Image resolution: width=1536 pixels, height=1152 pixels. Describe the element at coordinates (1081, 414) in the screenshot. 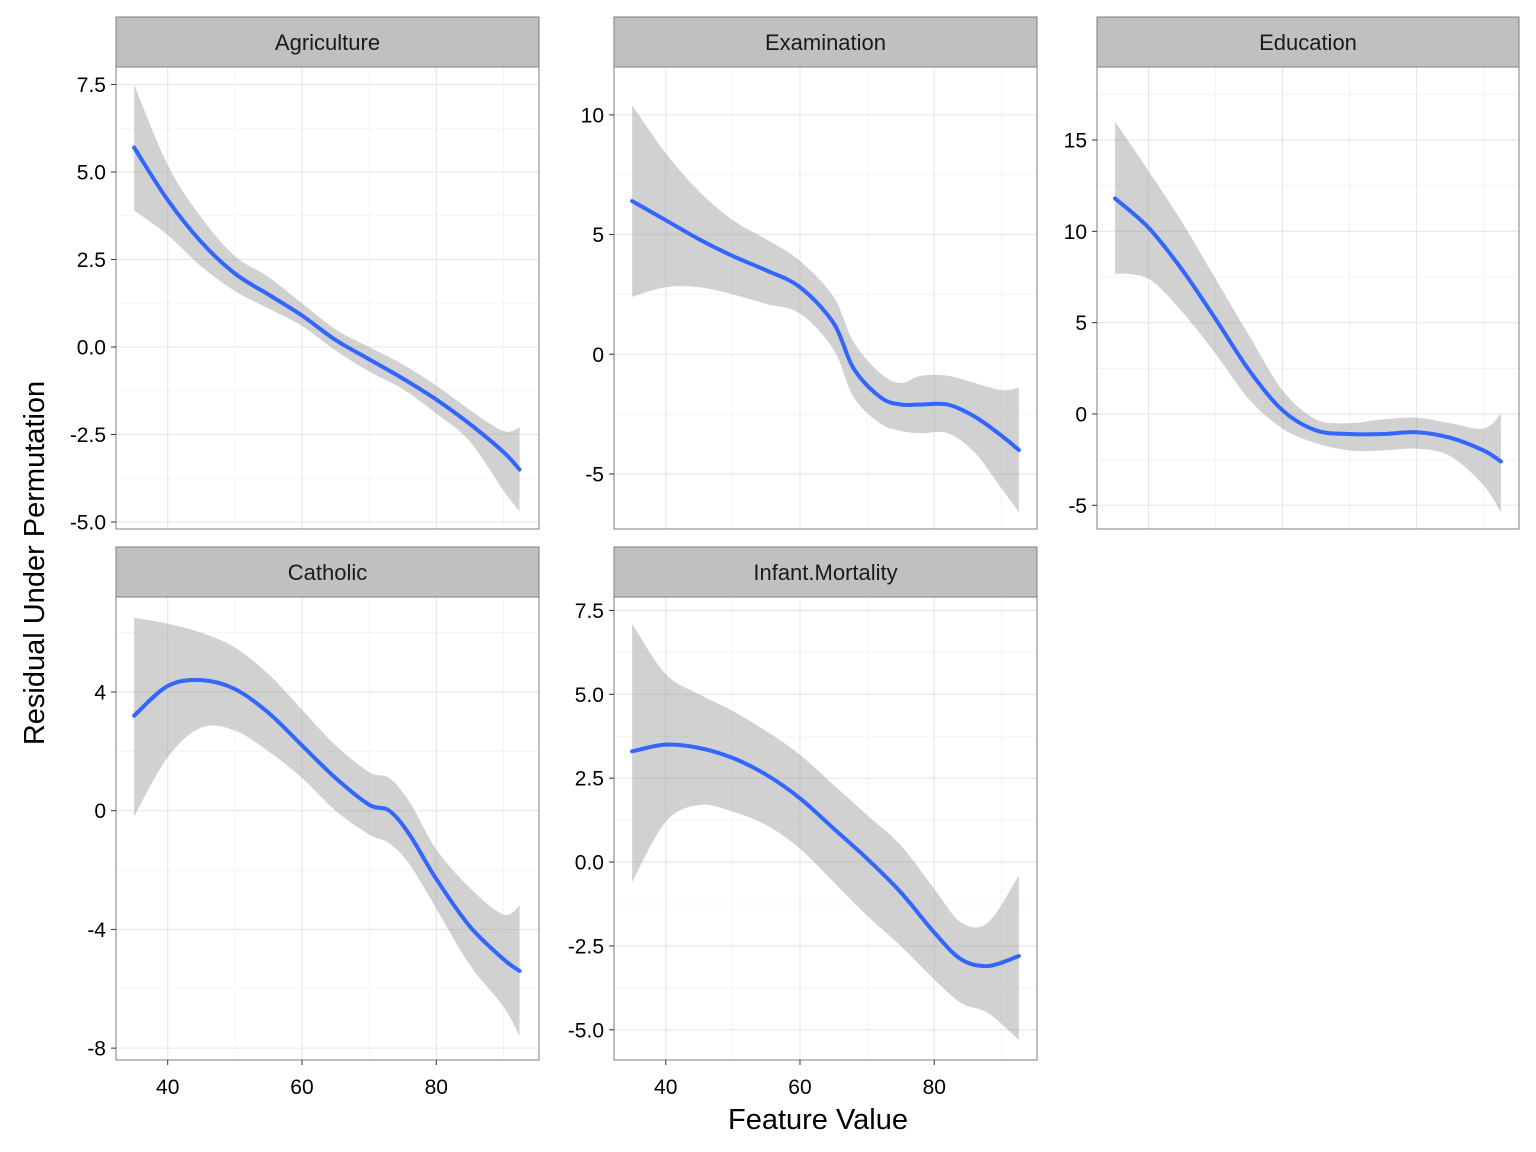

I see `y-tick-label-education: 0` at that location.